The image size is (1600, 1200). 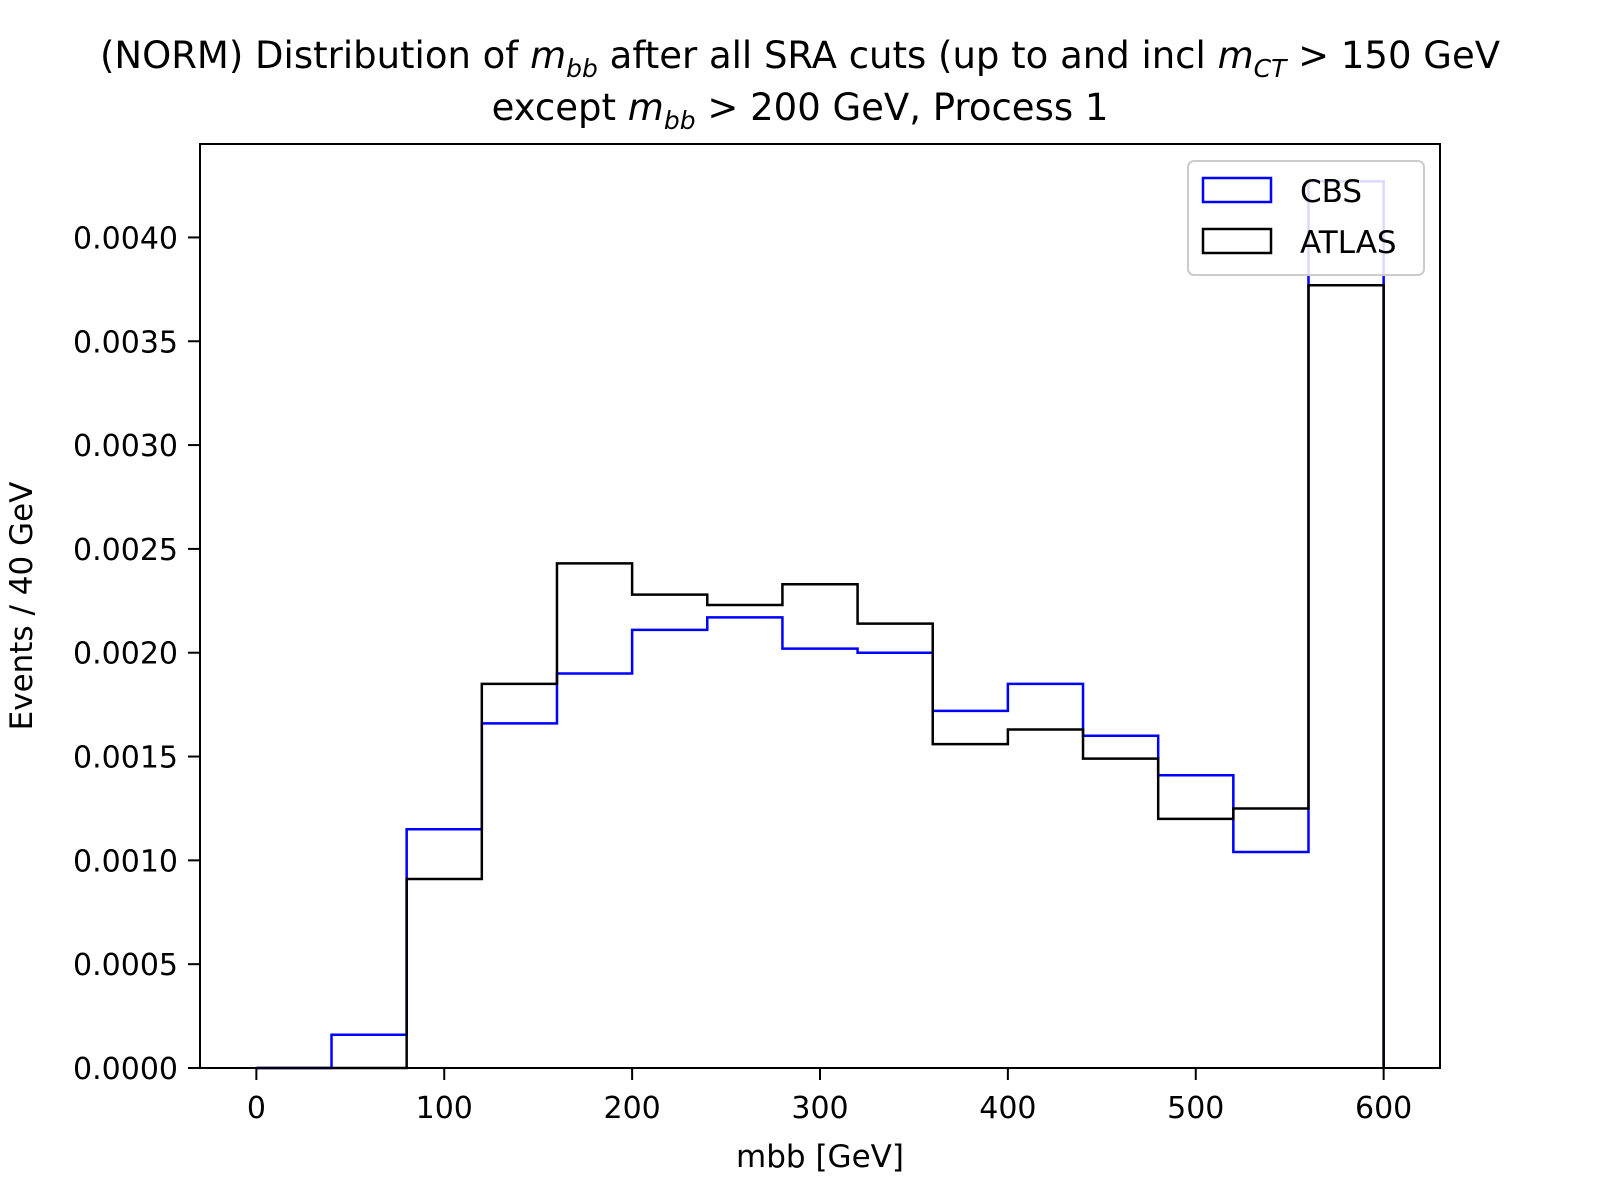 What do you see at coordinates (820, 1157) in the screenshot?
I see `x-axis-label: mbb [GeV]` at bounding box center [820, 1157].